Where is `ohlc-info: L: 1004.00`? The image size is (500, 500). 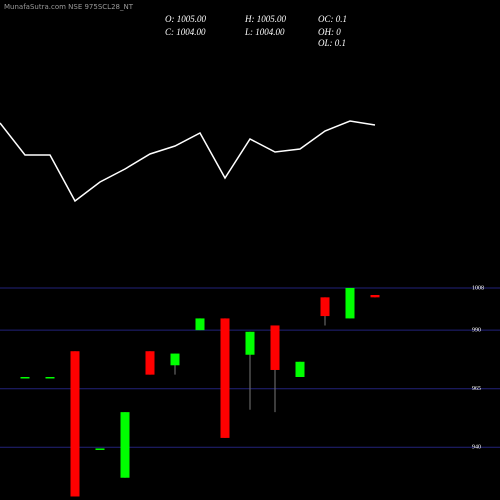 ohlc-info: L: 1004.00 is located at coordinates (264, 32).